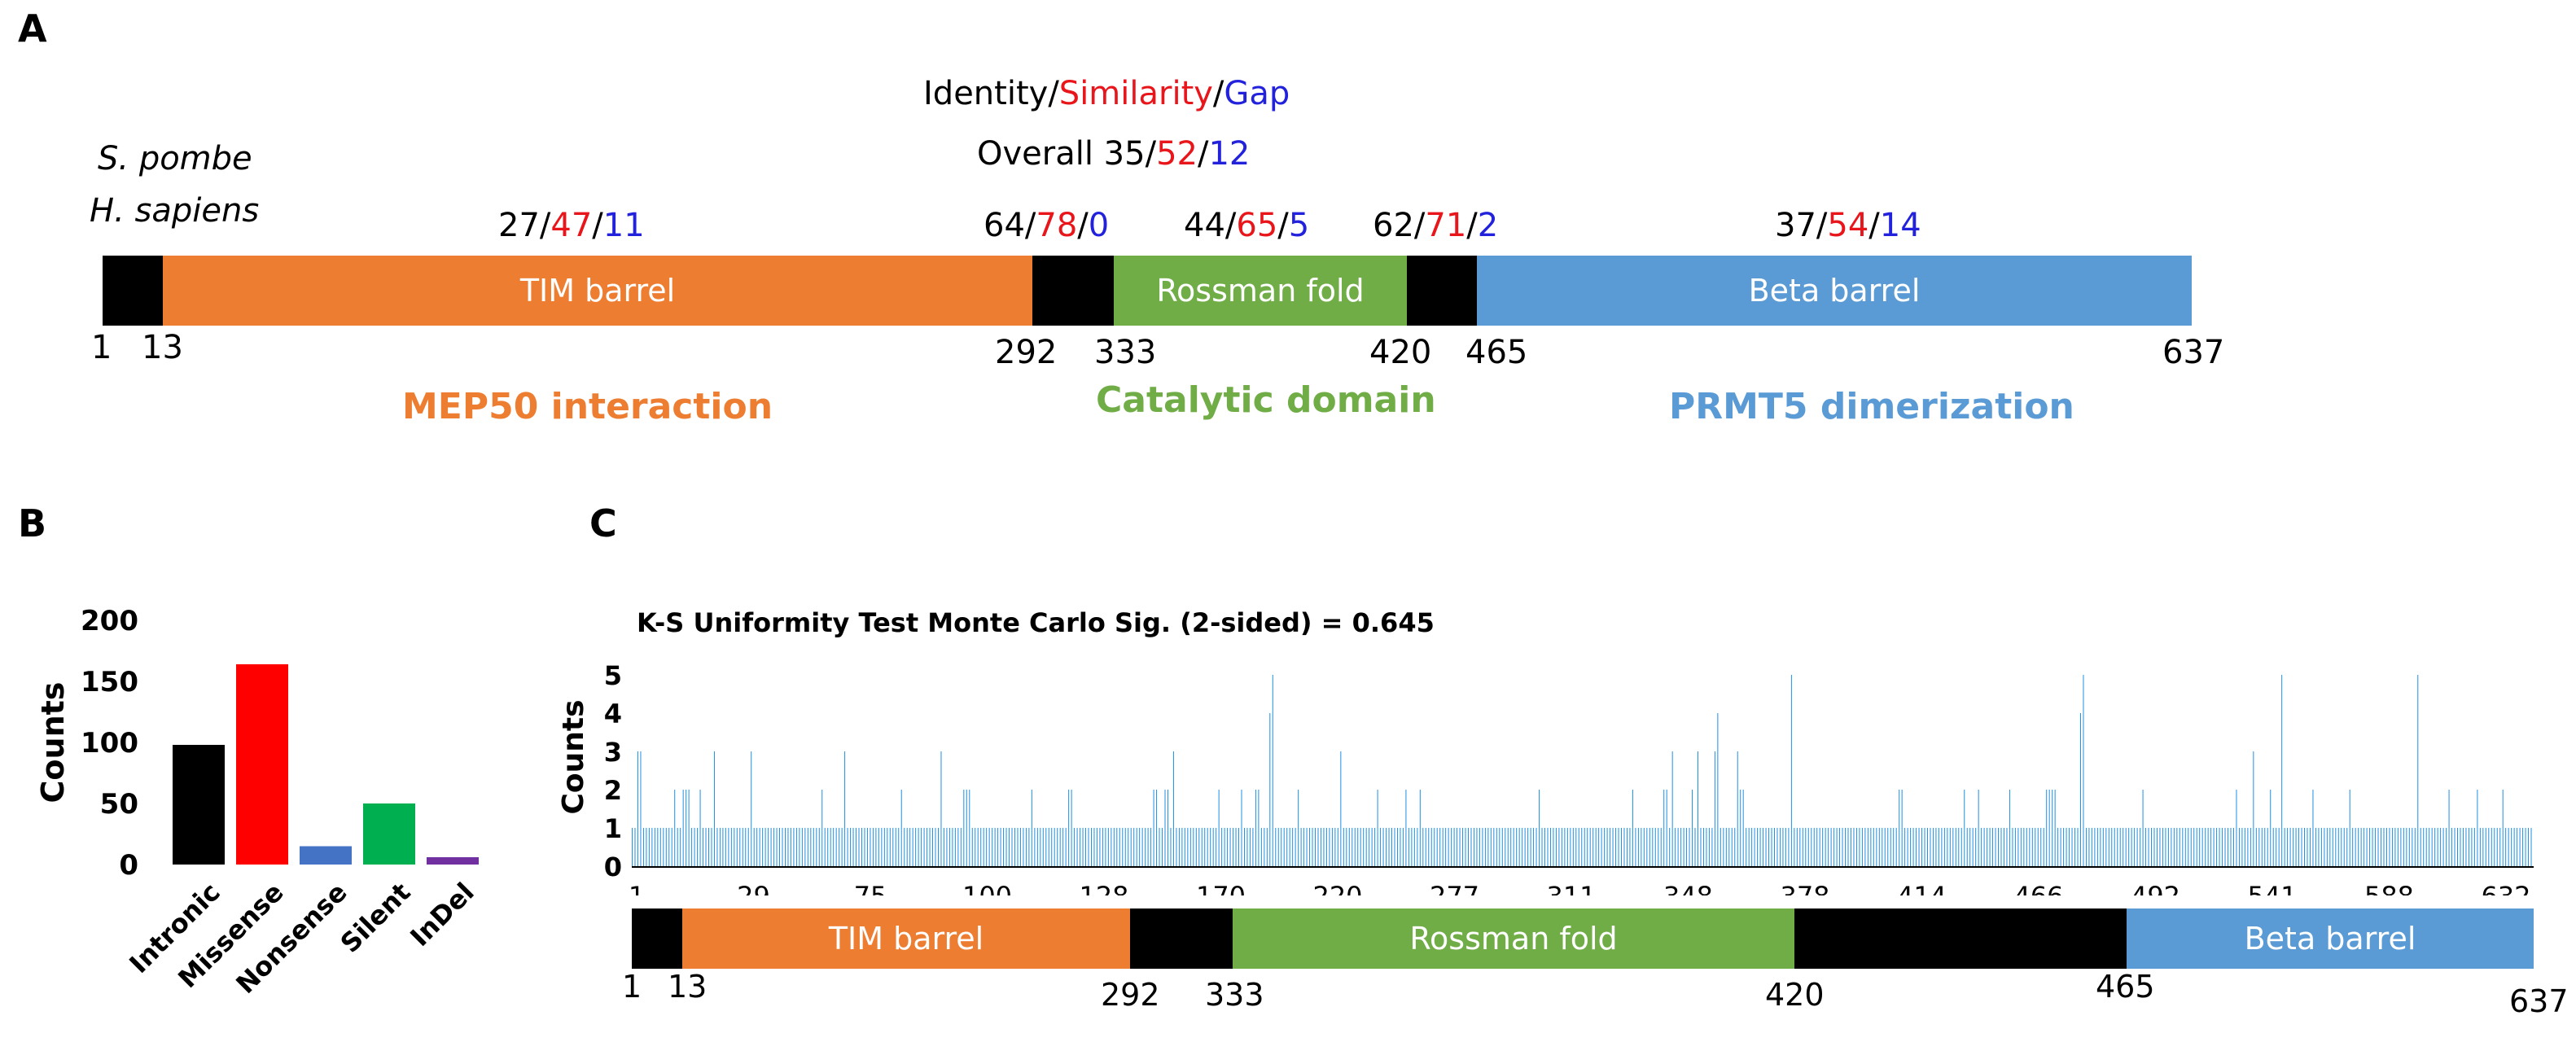  Describe the element at coordinates (326, 855) in the screenshot. I see `bar-nonsense` at that location.